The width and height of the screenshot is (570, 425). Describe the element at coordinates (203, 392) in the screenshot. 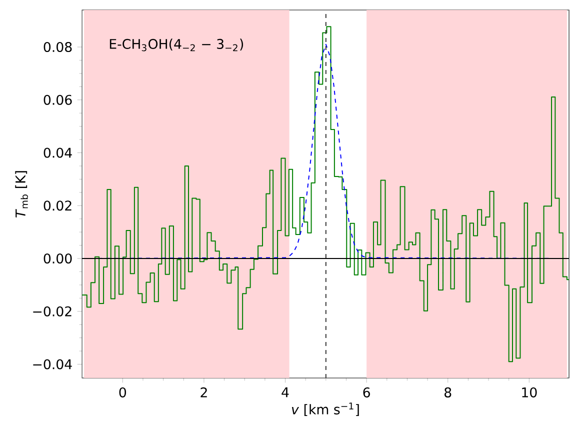

I see `x-tick-label: 2` at that location.